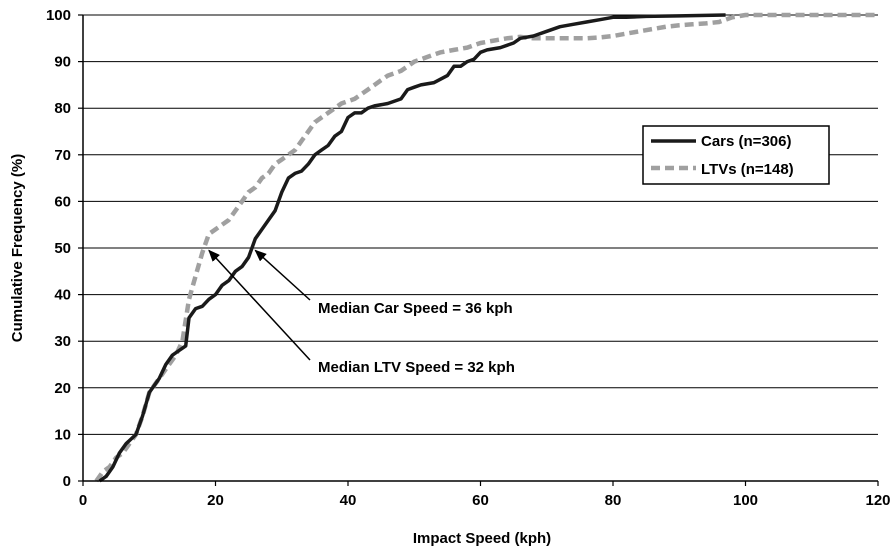 The image size is (895, 549). Describe the element at coordinates (62, 341) in the screenshot. I see `y-tick-label: 30` at that location.